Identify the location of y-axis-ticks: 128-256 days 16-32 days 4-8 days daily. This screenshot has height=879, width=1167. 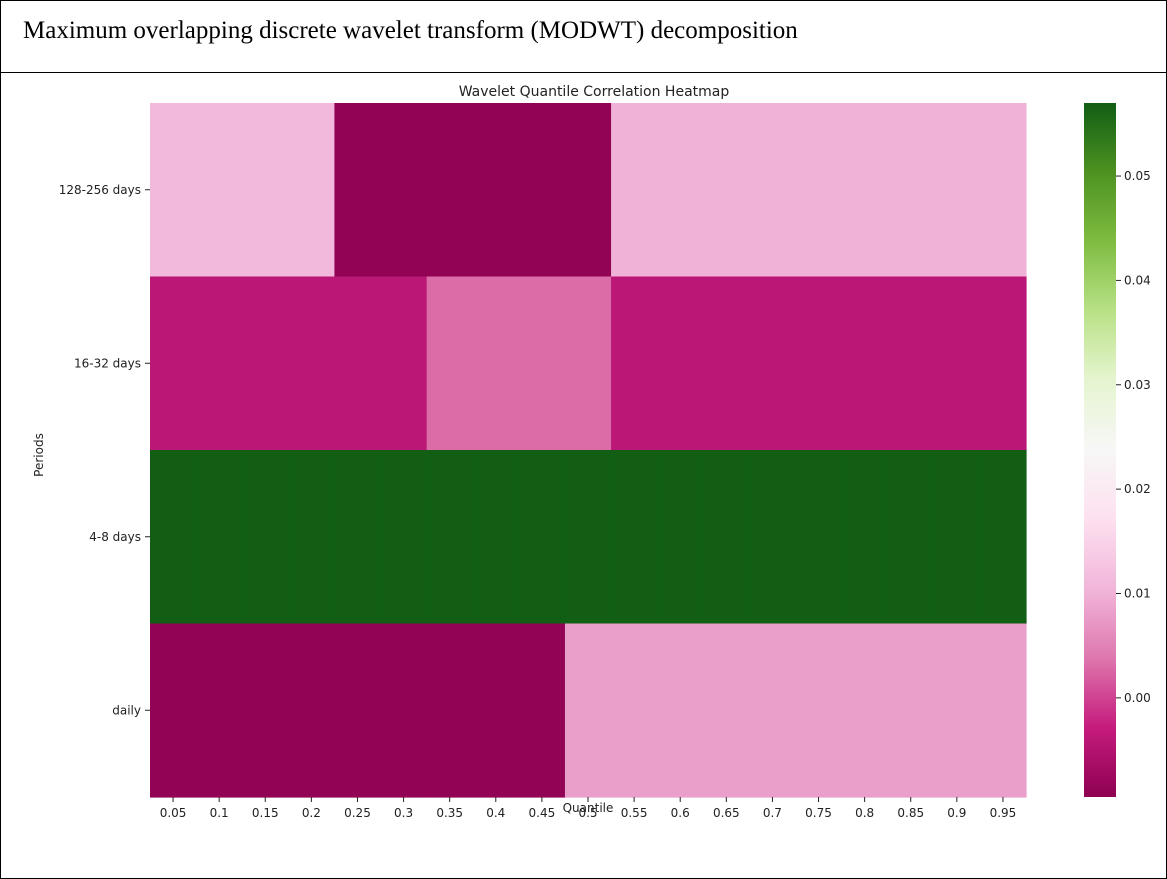
(104, 450).